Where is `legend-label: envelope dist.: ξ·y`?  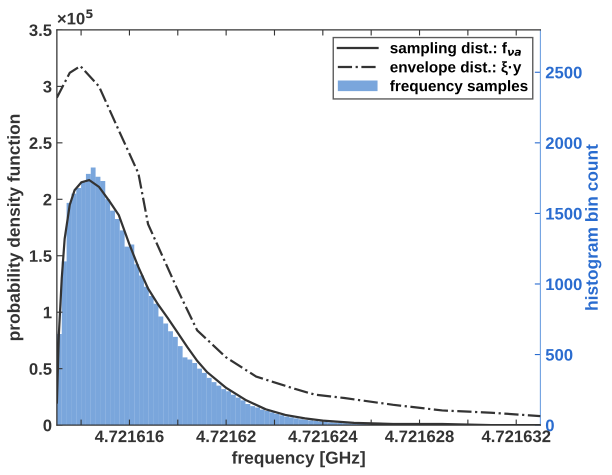 legend-label: envelope dist.: ξ·y is located at coordinates (456, 68).